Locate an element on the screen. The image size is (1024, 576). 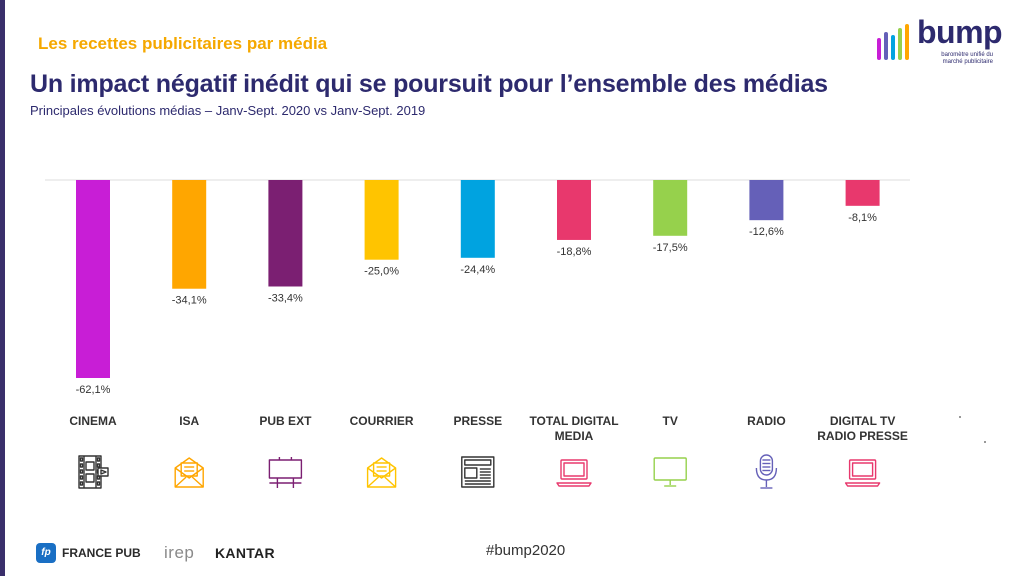
data-label: -62,1% is located at coordinates (93, 390).